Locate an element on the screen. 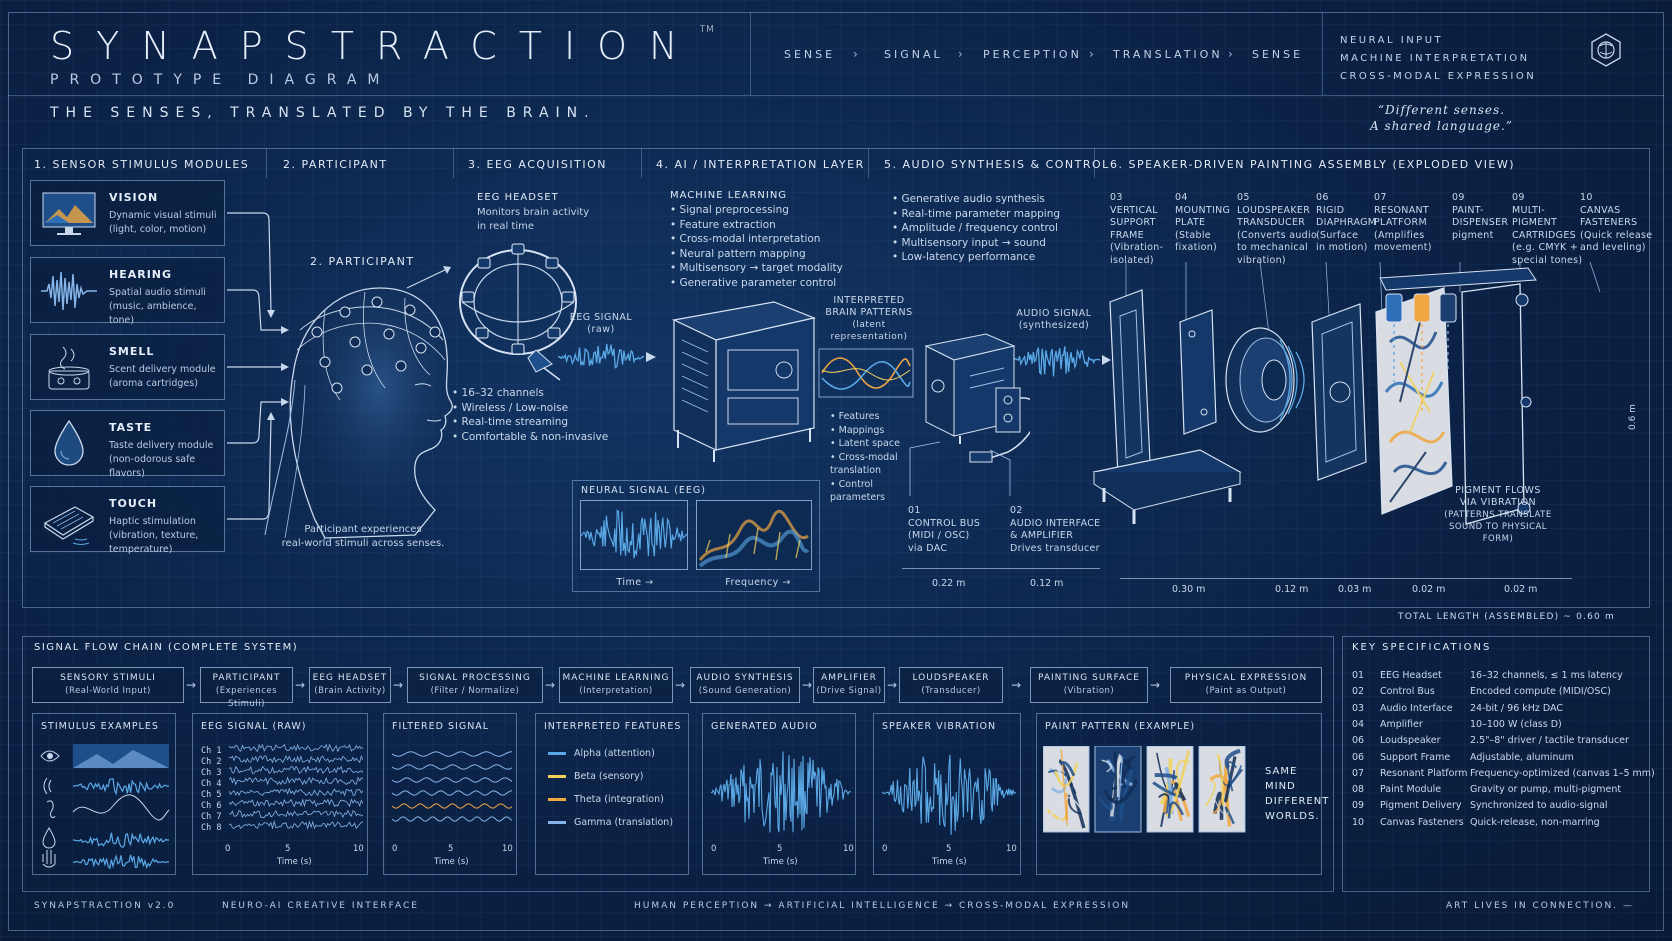 The image size is (1672, 941). sound-wave-icon is located at coordinates (69, 291).